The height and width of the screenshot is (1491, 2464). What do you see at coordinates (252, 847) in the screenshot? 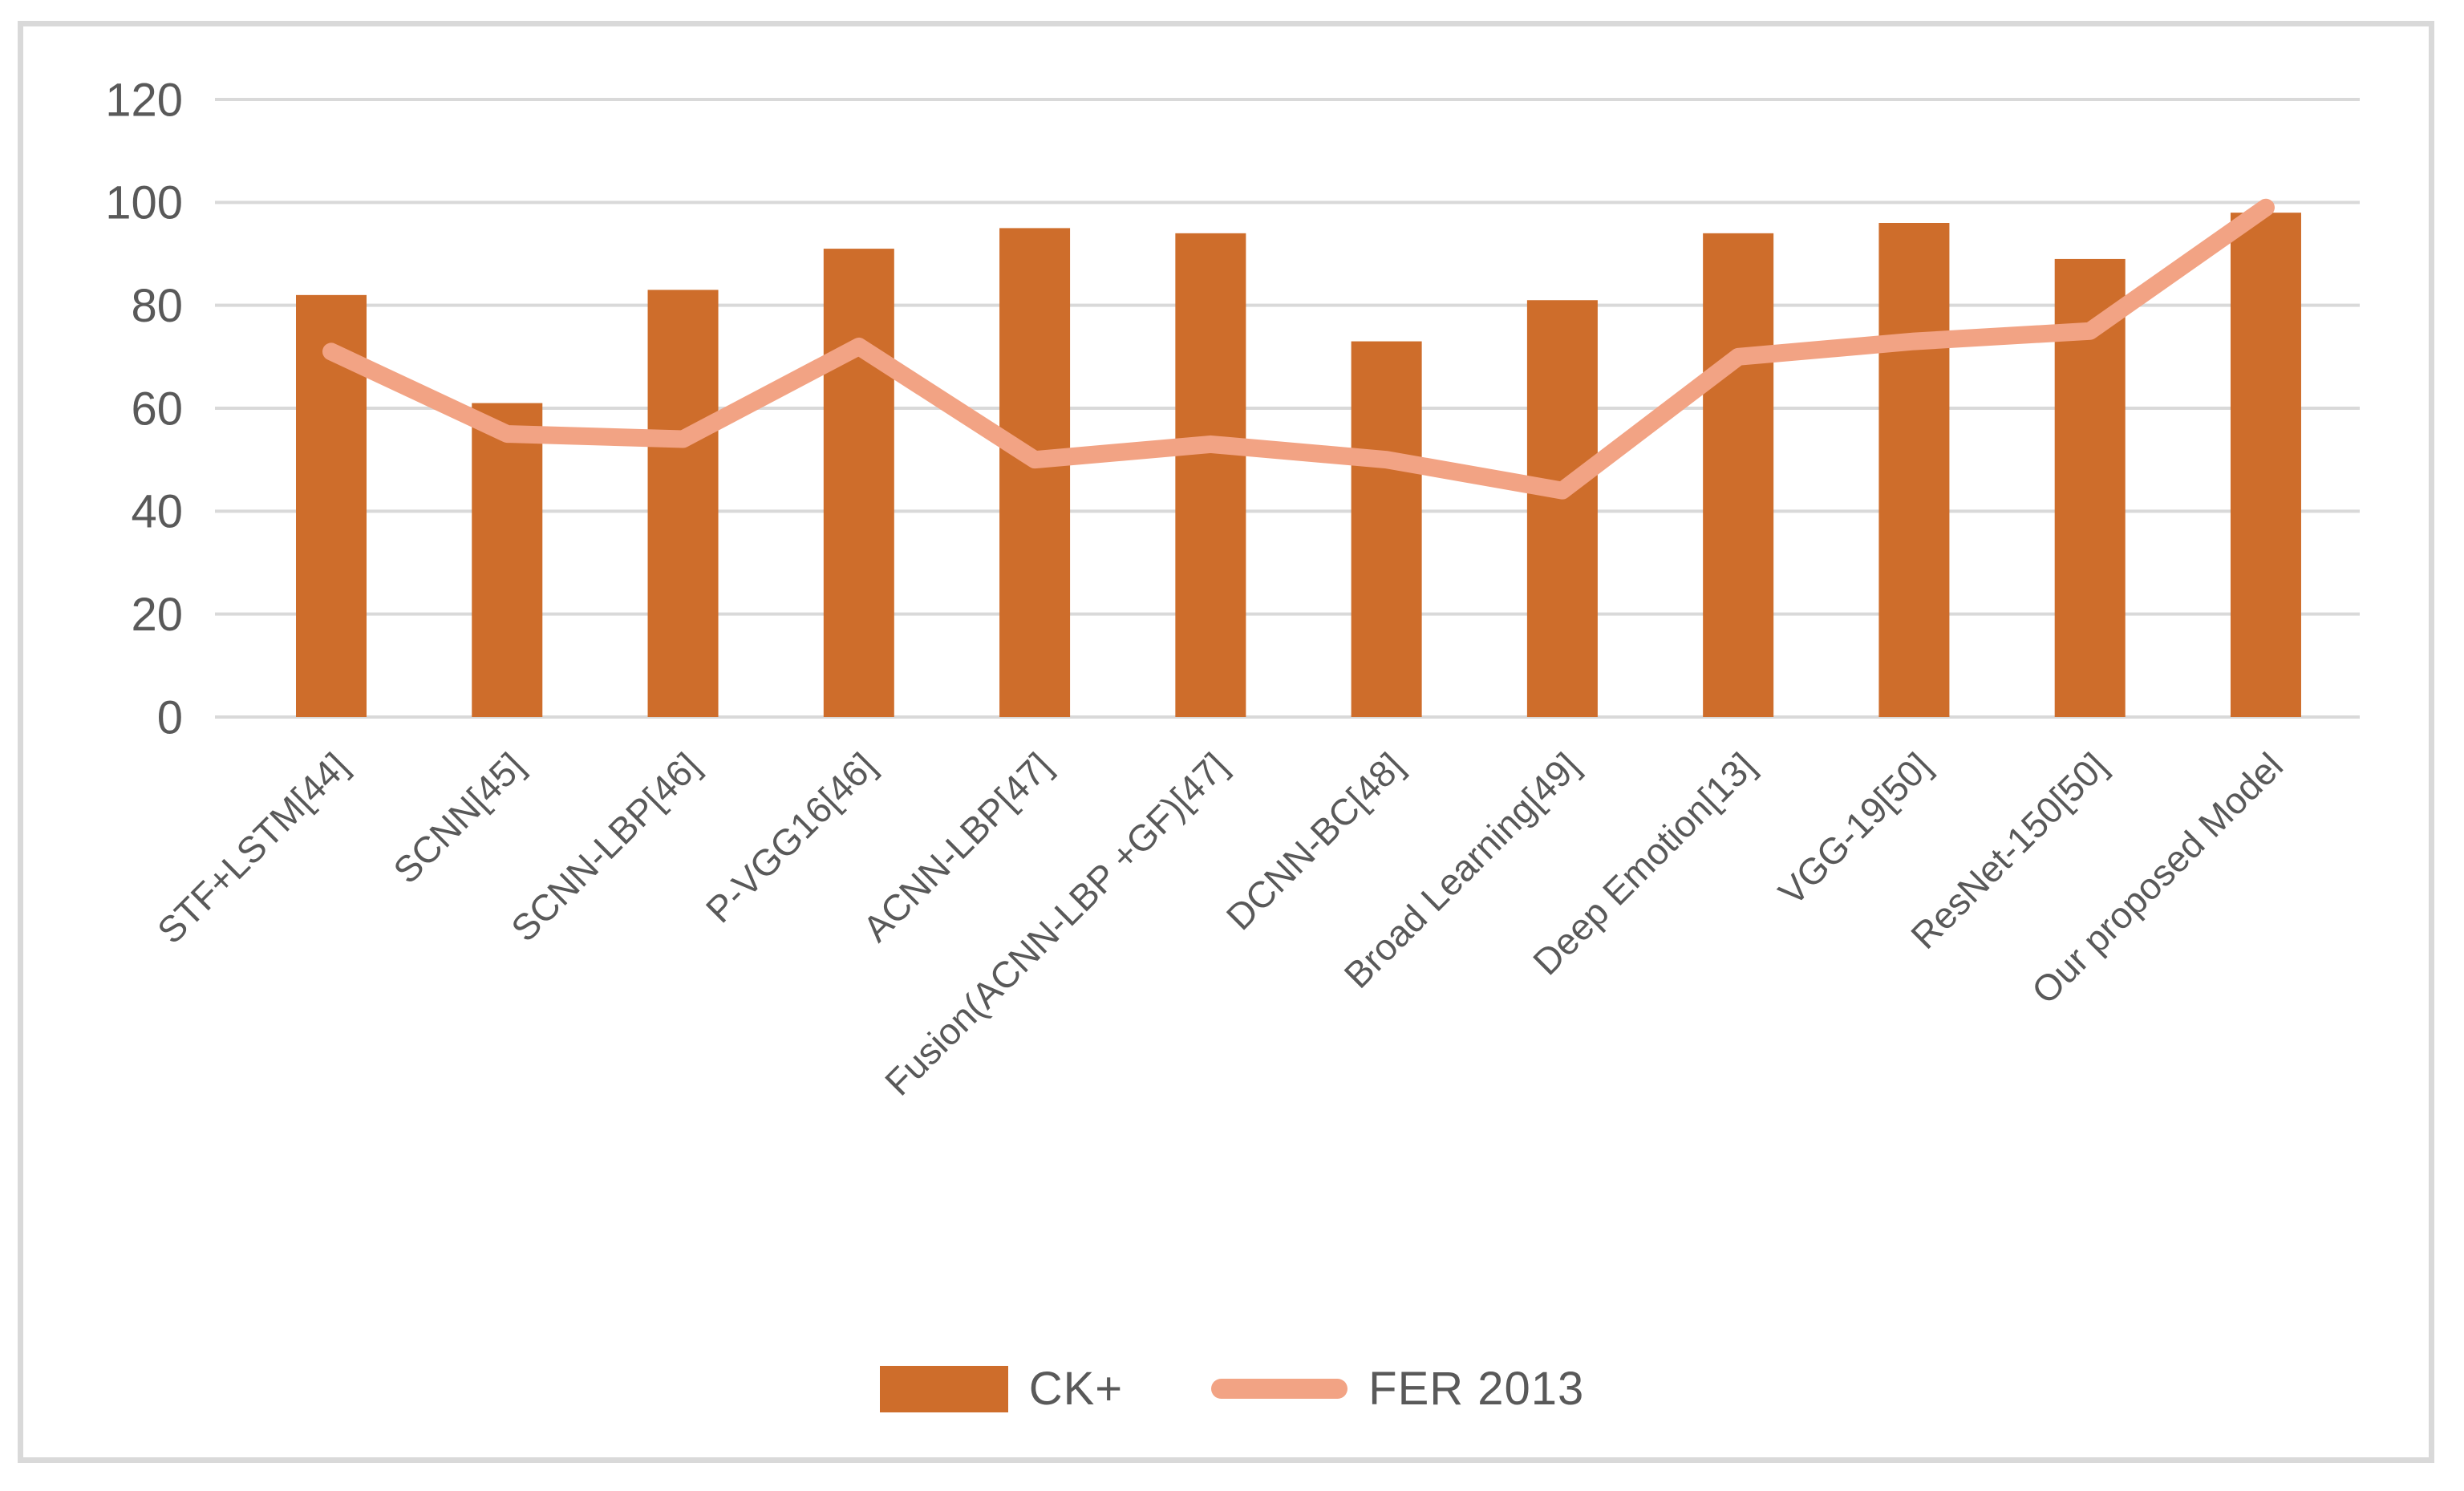
I see `x-axis-category-label: STF+LSTM[44]` at bounding box center [252, 847].